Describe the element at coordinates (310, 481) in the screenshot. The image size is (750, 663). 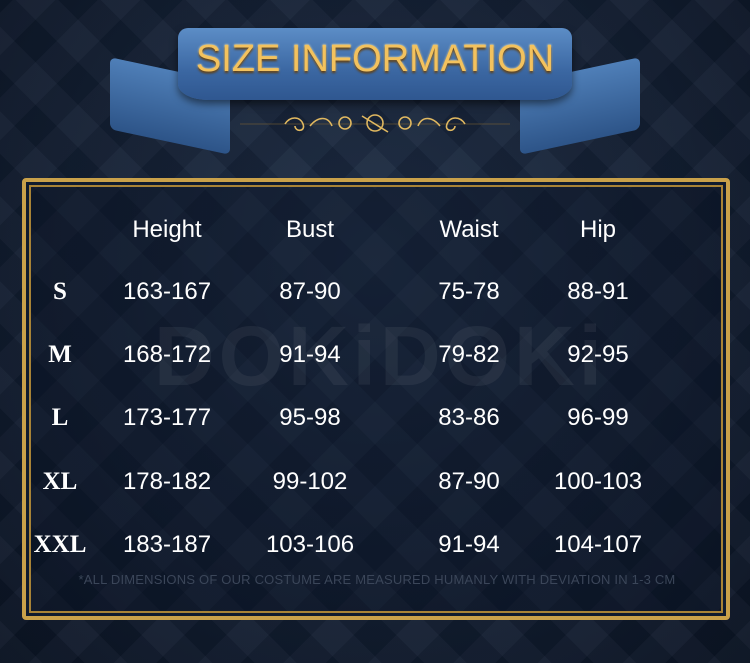
I see `cell-bust: 99-102` at that location.